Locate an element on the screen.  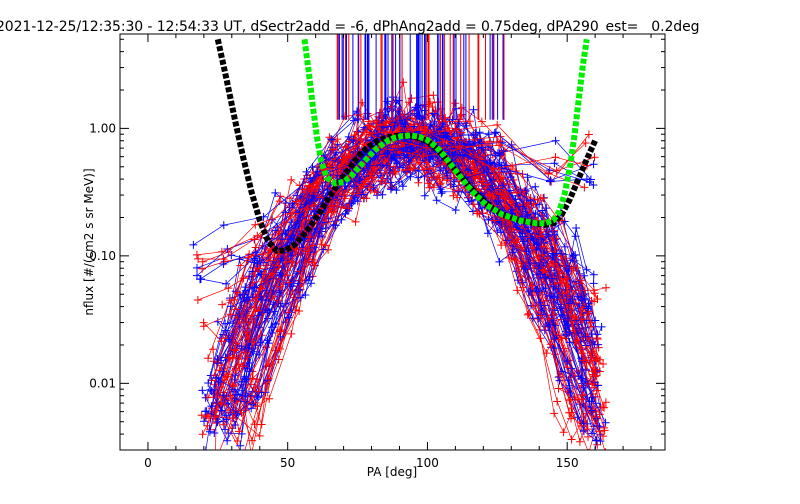
x-tick-label: 150 is located at coordinates (567, 463).